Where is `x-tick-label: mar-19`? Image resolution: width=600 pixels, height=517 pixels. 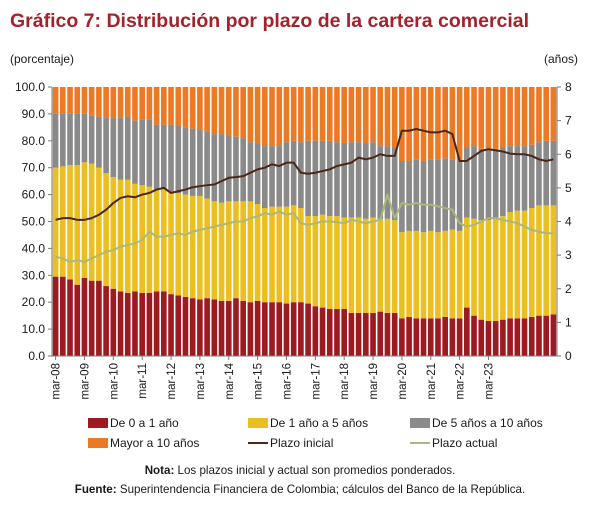
x-tick-label: mar-19 is located at coordinates (374, 381).